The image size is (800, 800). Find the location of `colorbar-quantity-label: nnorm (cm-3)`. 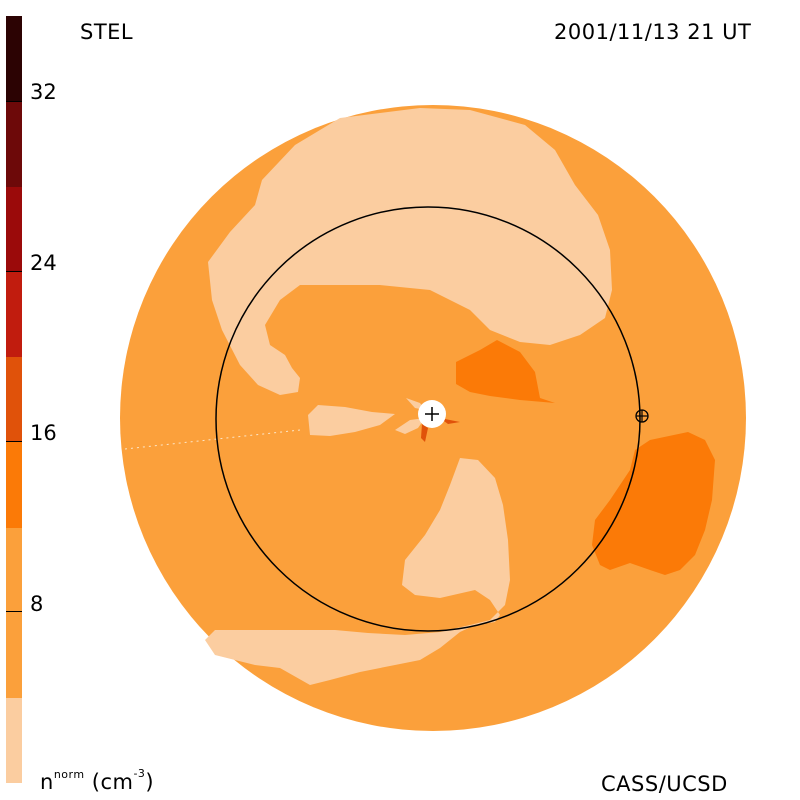

colorbar-quantity-label: nnorm (cm-3) is located at coordinates (97, 780).